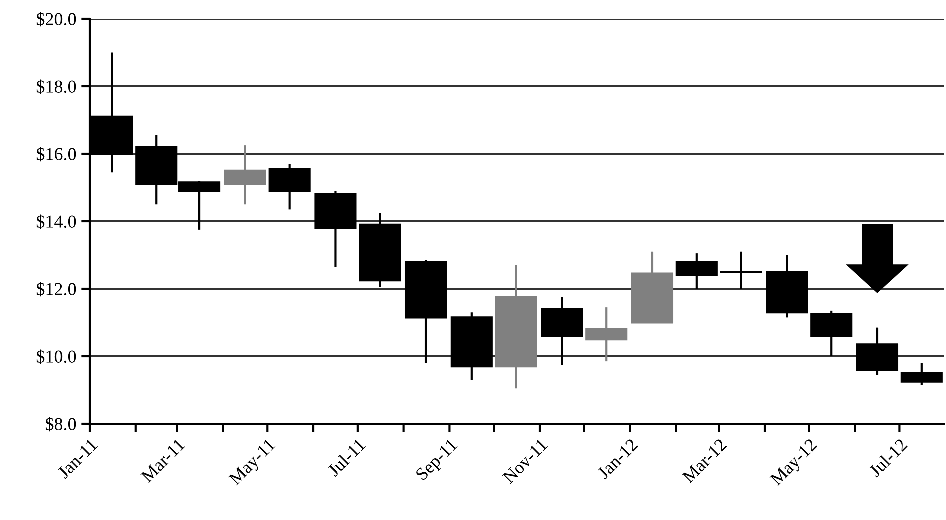  I want to click on y-tick-label: $18.0, so click(56, 87).